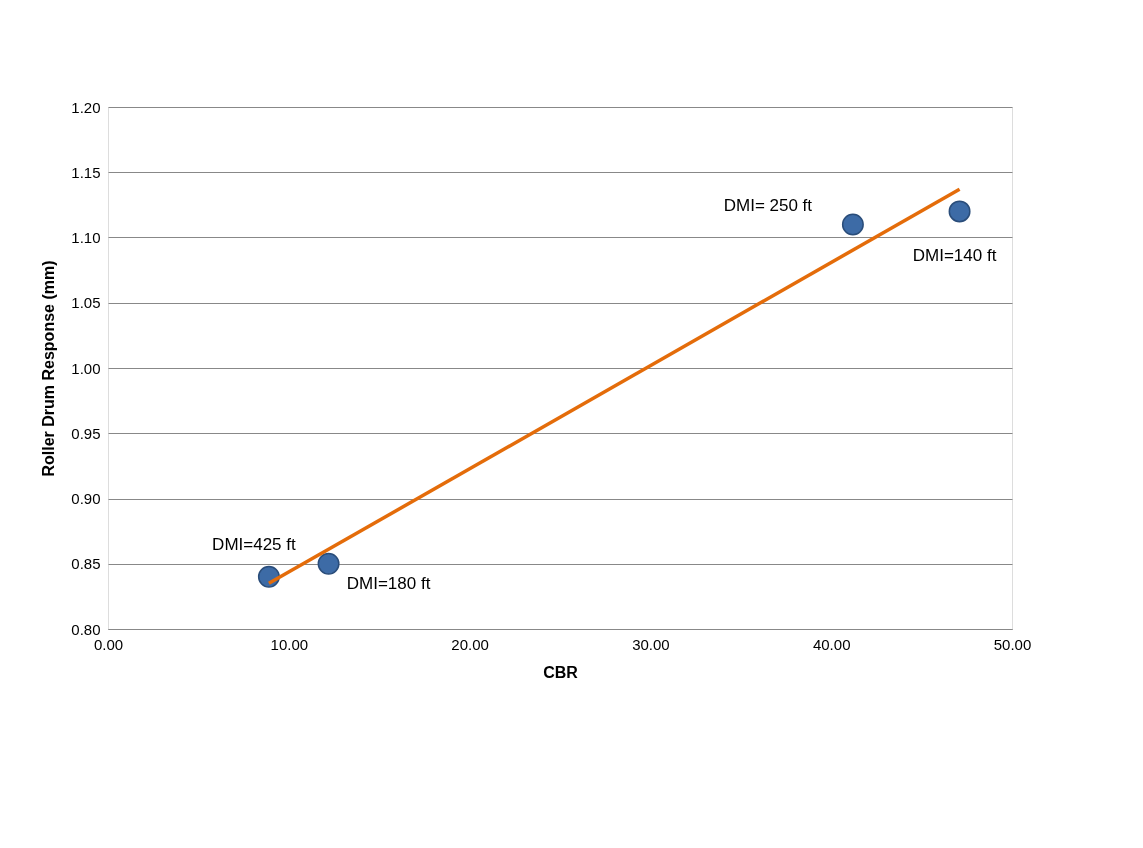 The image size is (1143, 848). I want to click on y-tick-label: 0.85, so click(86, 564).